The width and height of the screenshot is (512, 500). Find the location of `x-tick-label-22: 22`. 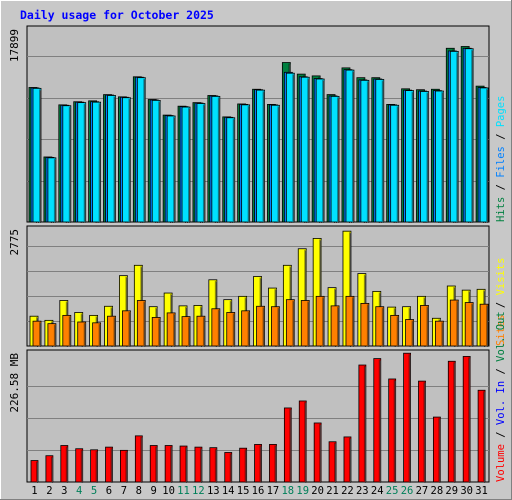

x-tick-label-22: 22 is located at coordinates (347, 491).